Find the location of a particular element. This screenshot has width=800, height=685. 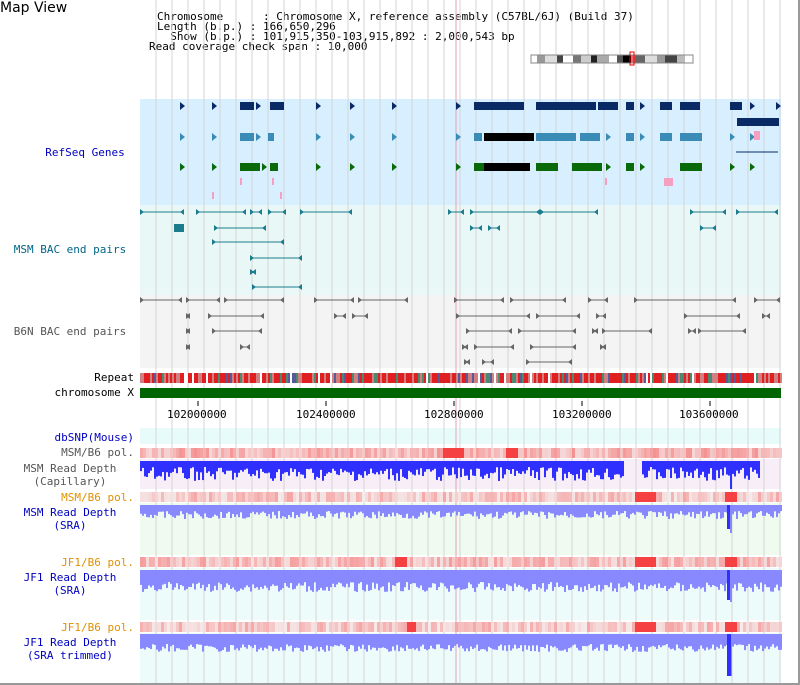

track-label-b6n-bac: B6N BAC end pairs is located at coordinates (70, 331).